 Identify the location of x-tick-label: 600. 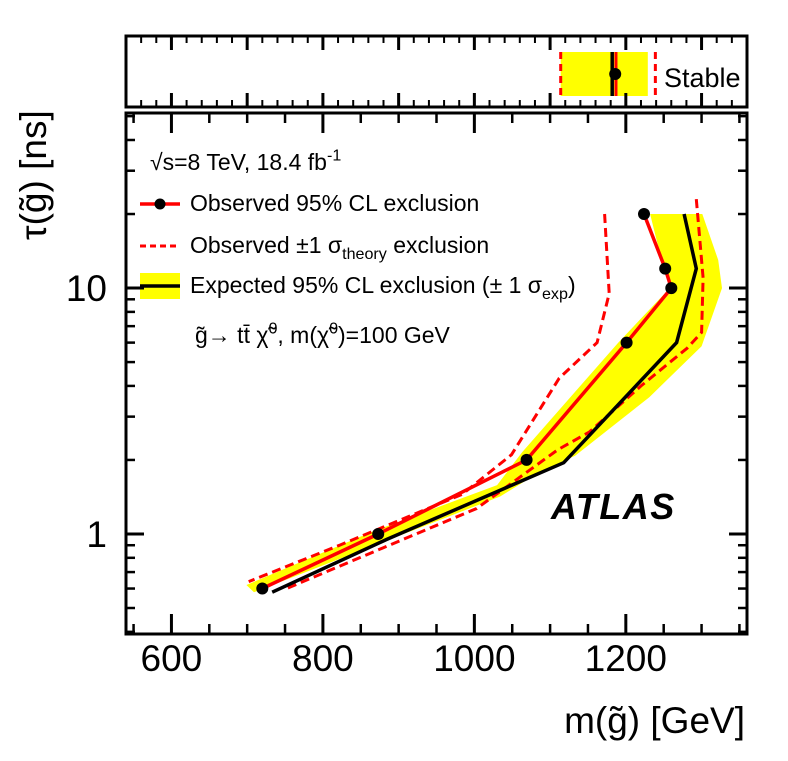
(172, 658).